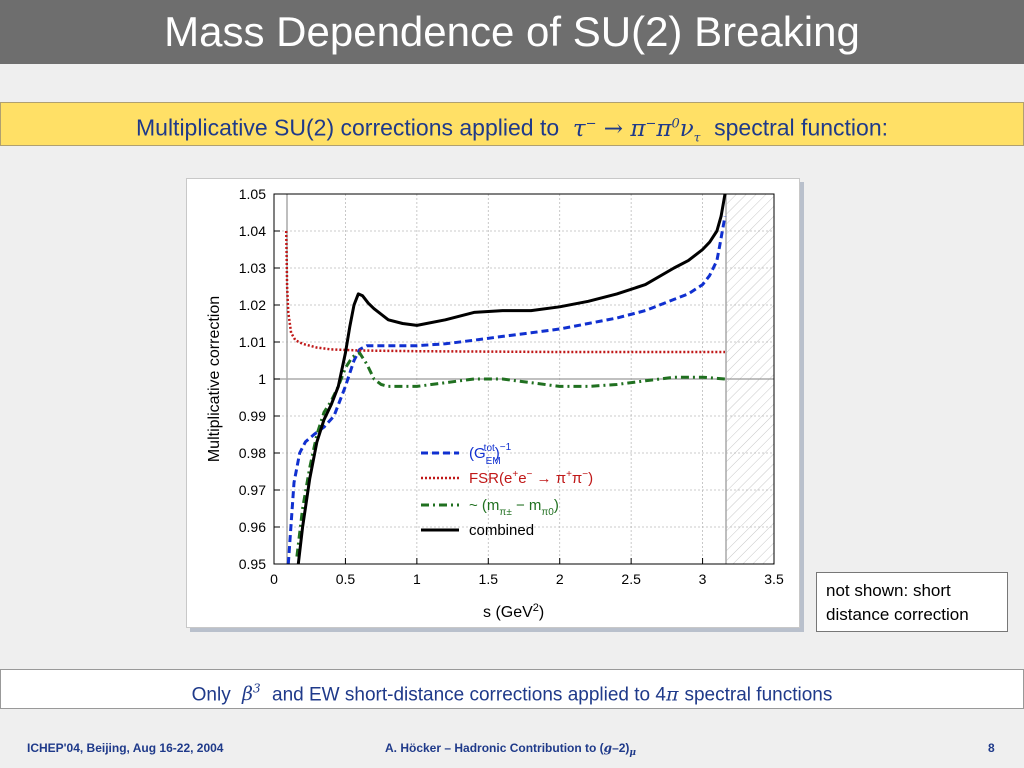  What do you see at coordinates (801, 127) in the screenshot?
I see `subtitle-suffix: spectral function:` at bounding box center [801, 127].